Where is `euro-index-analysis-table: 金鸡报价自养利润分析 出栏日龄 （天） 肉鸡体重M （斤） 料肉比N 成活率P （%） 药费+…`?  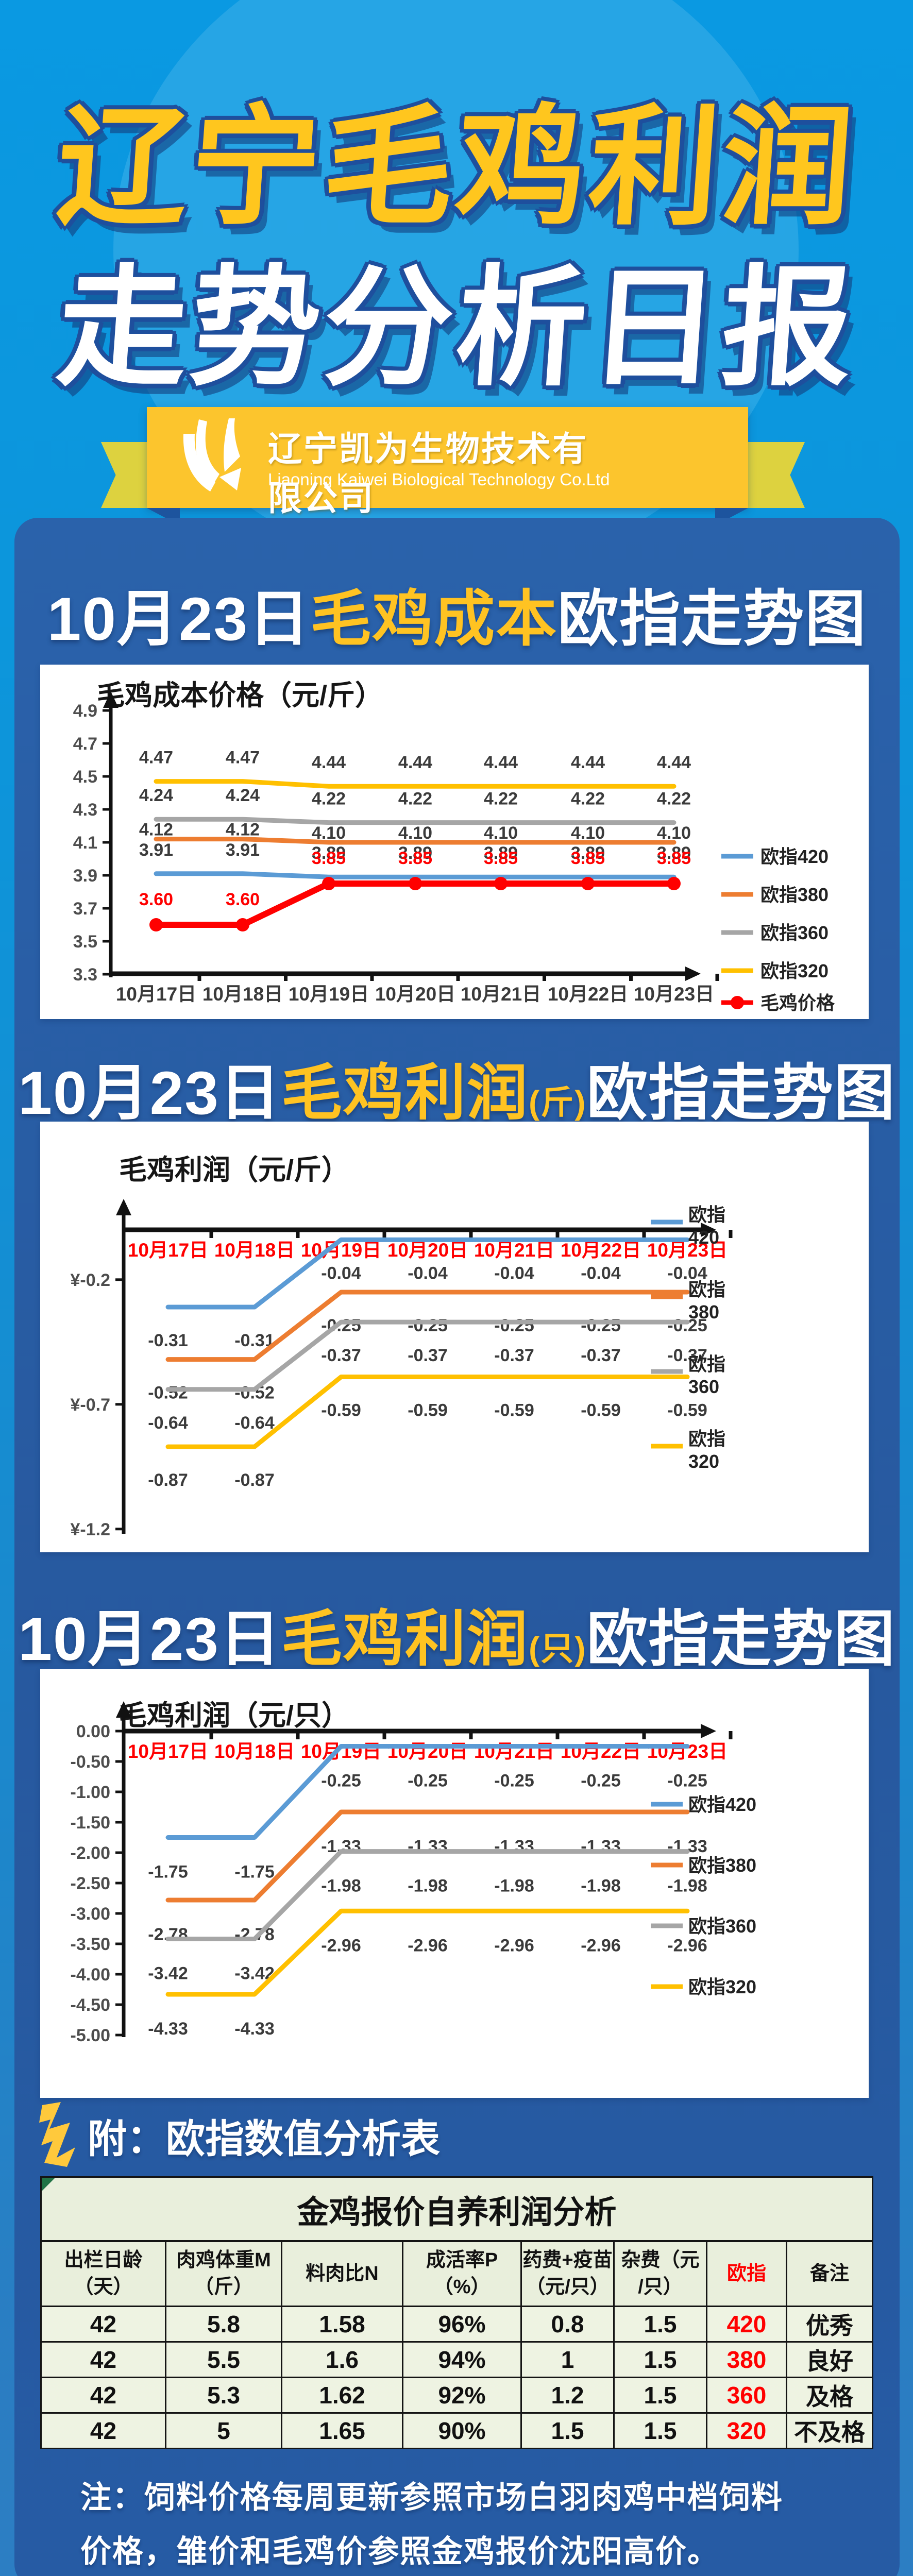 euro-index-analysis-table: 金鸡报价自养利润分析 出栏日龄 （天） 肉鸡体重M （斤） 料肉比N 成活率P （%） 药费+… is located at coordinates (457, 2312).